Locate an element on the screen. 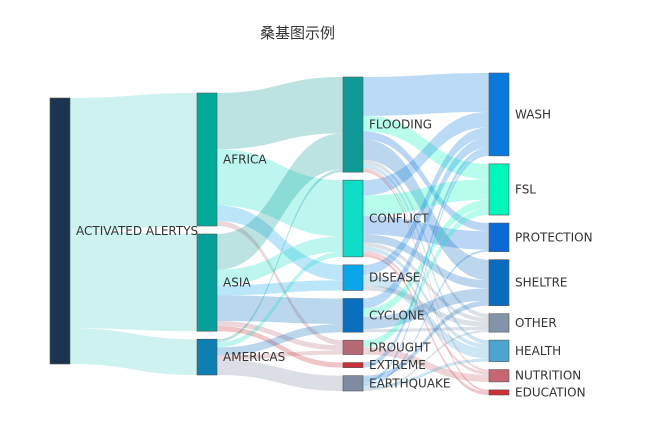 This screenshot has height=446, width=665. node-nutrition is located at coordinates (499, 376).